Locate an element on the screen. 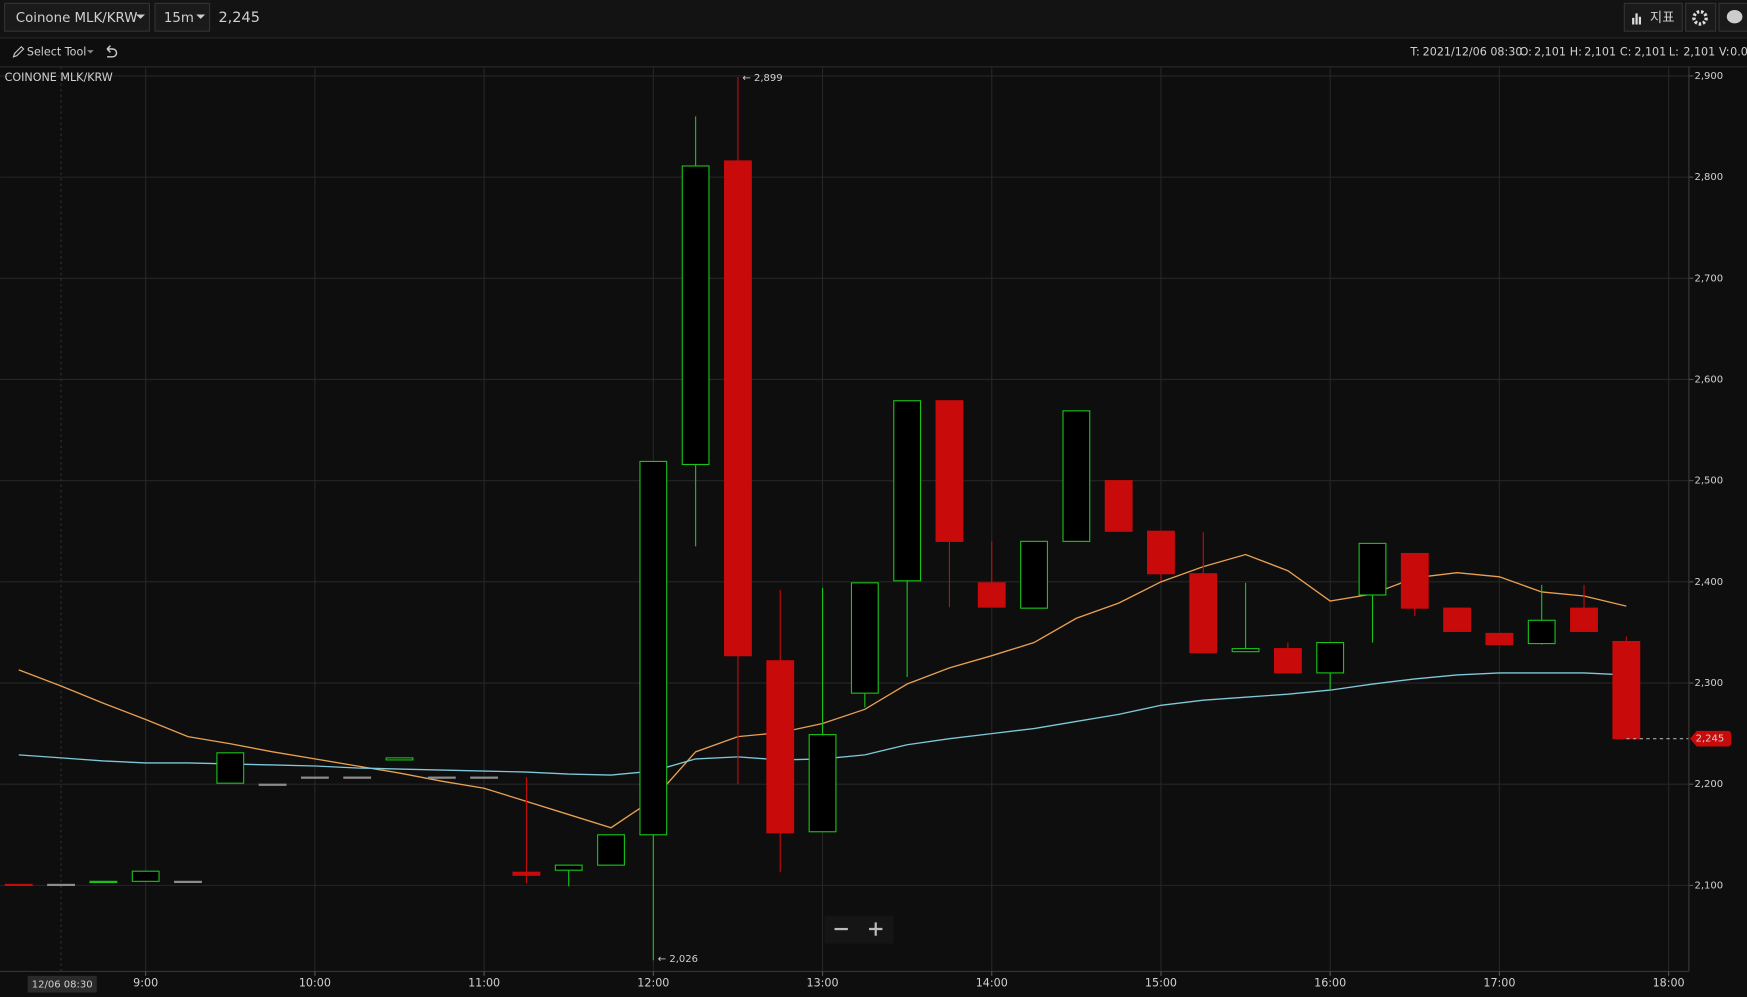  crosshair-tag is located at coordinates (62, 984).